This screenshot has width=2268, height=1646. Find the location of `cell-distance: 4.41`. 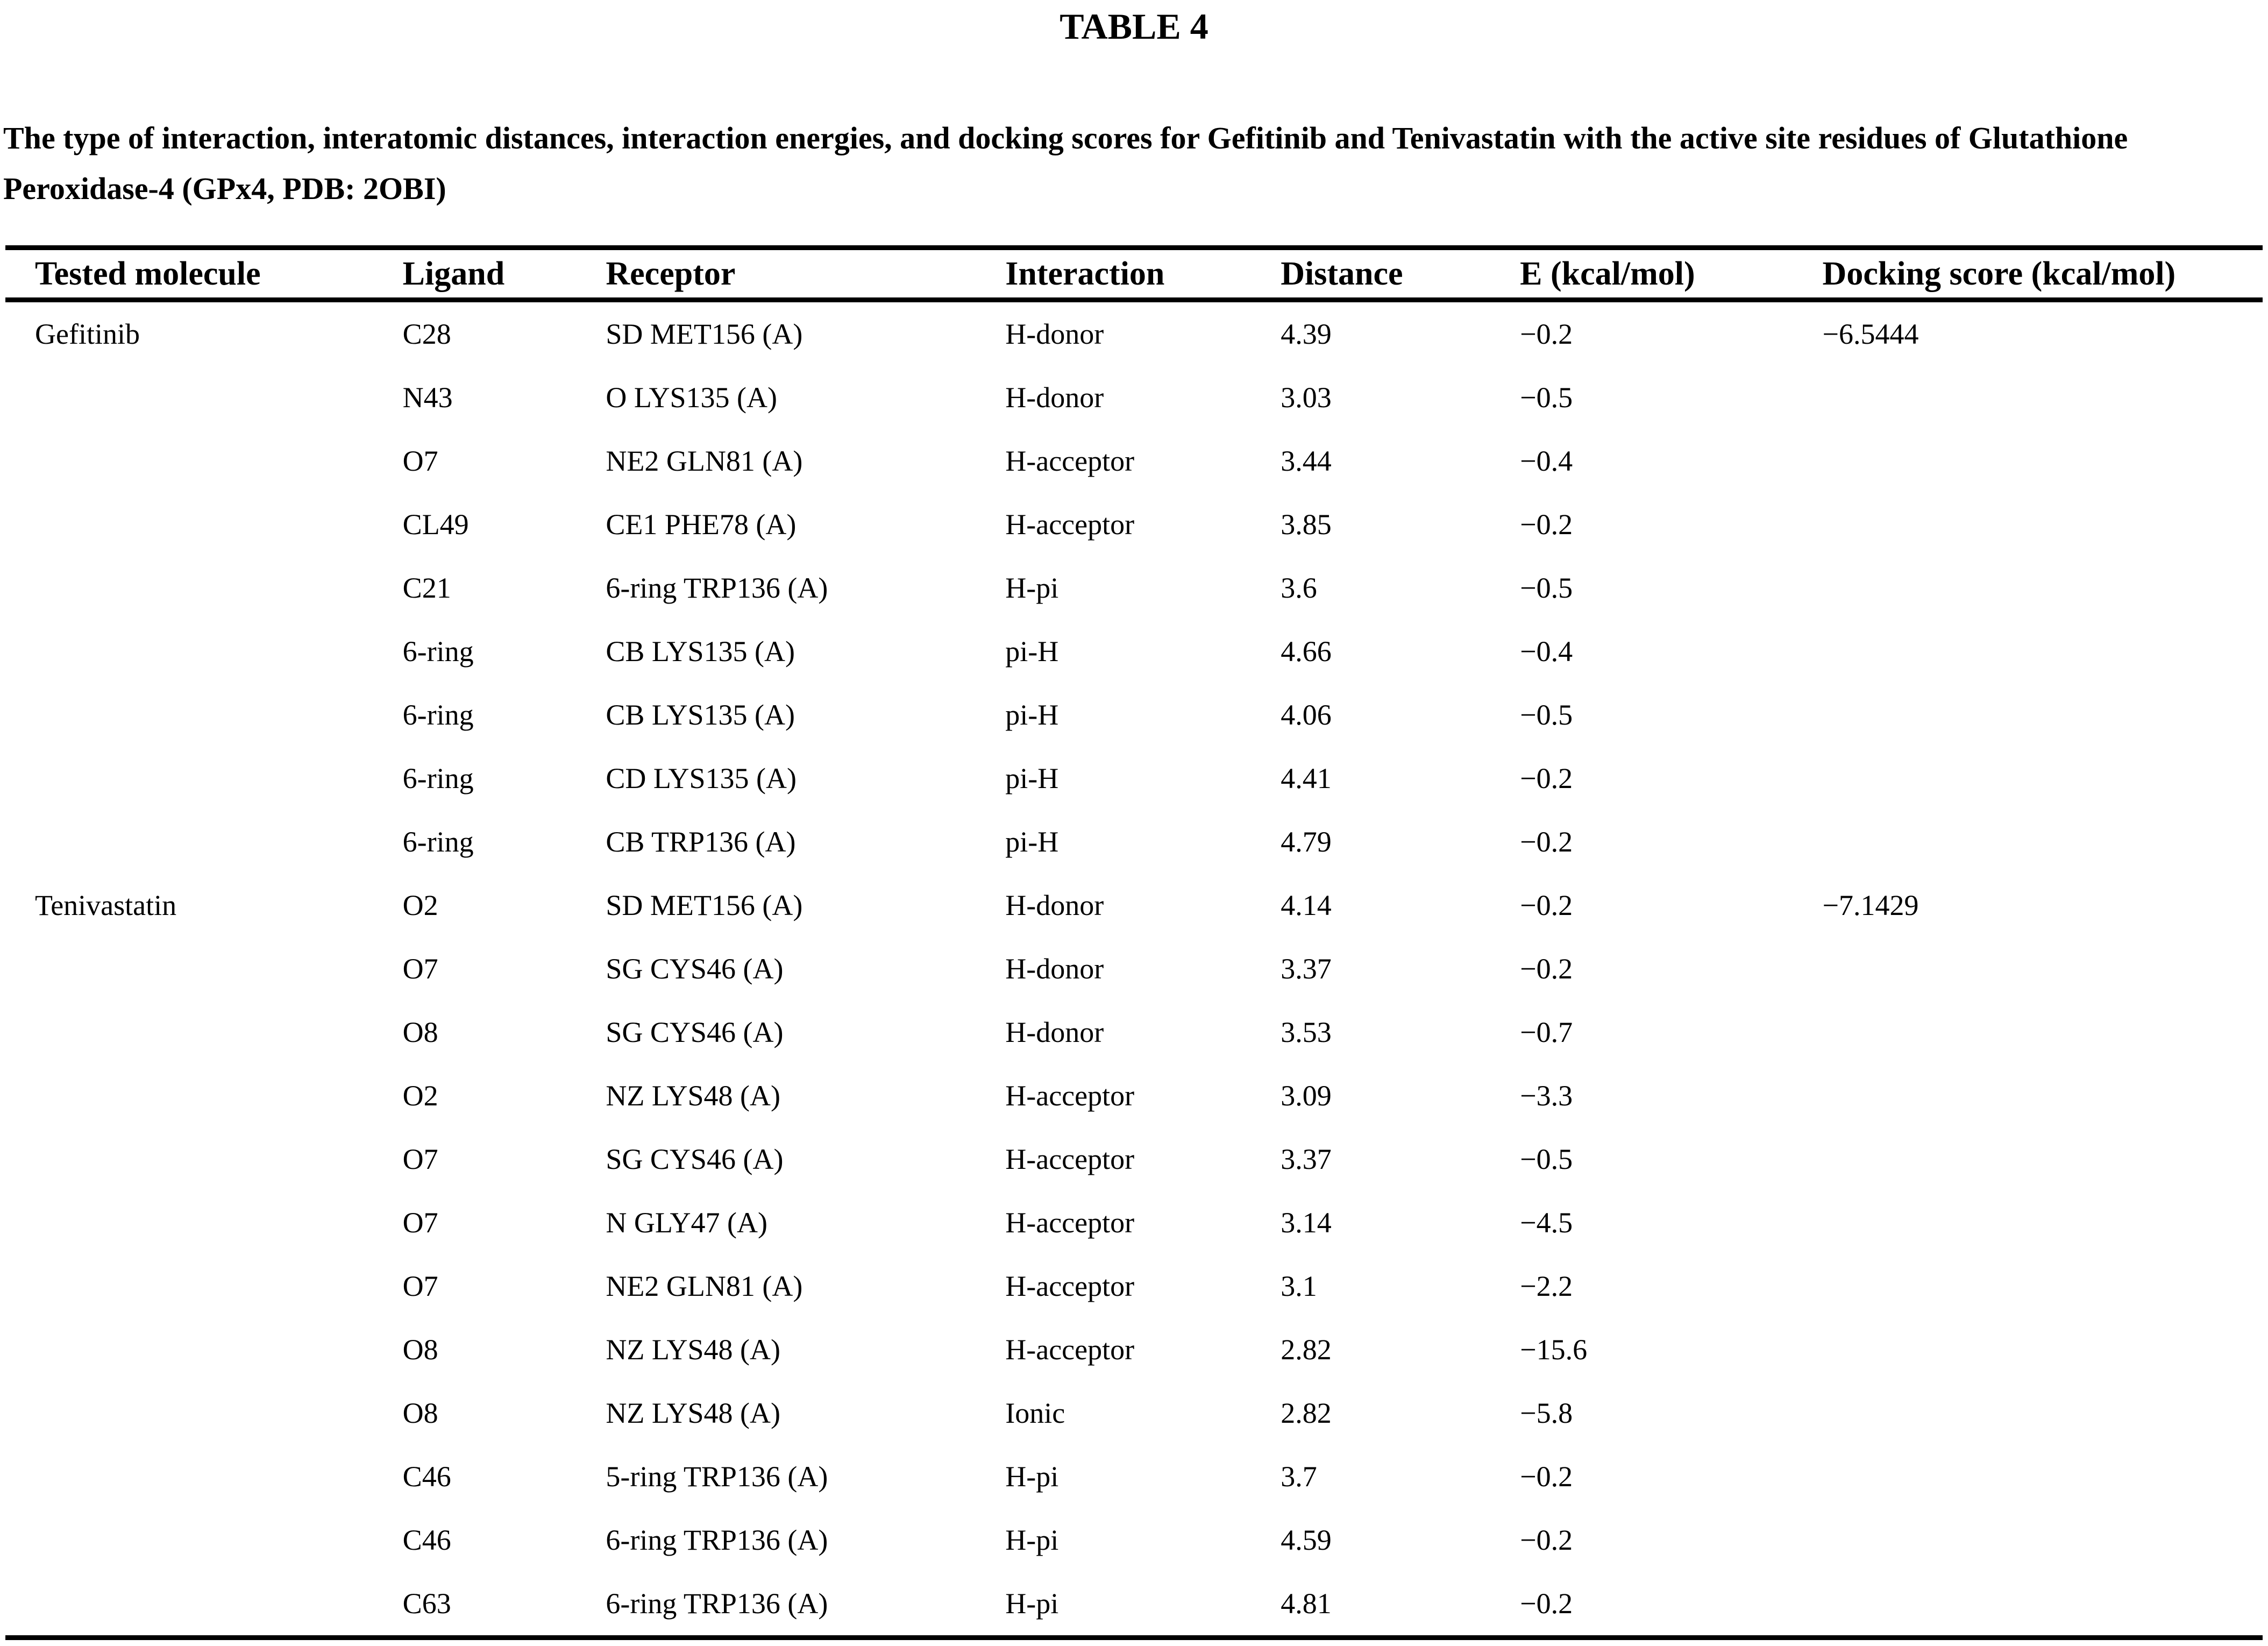

cell-distance: 4.41 is located at coordinates (1307, 778).